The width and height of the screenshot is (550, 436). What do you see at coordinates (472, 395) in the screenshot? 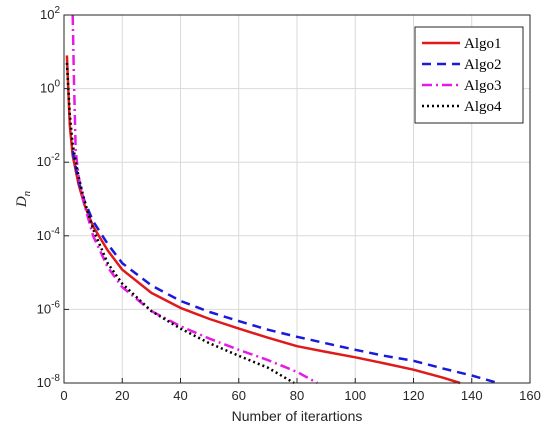
I see `x-tick-label: 140` at bounding box center [472, 395].